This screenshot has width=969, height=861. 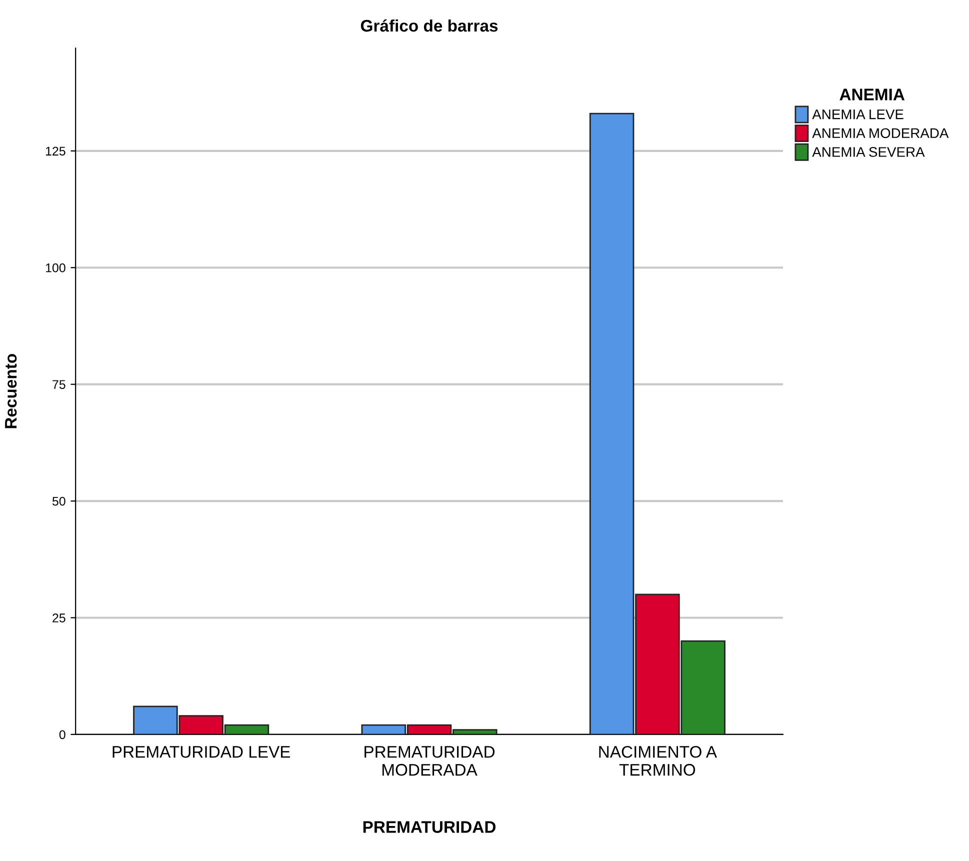 What do you see at coordinates (872, 94) in the screenshot?
I see `legend-title: ANEMIA` at bounding box center [872, 94].